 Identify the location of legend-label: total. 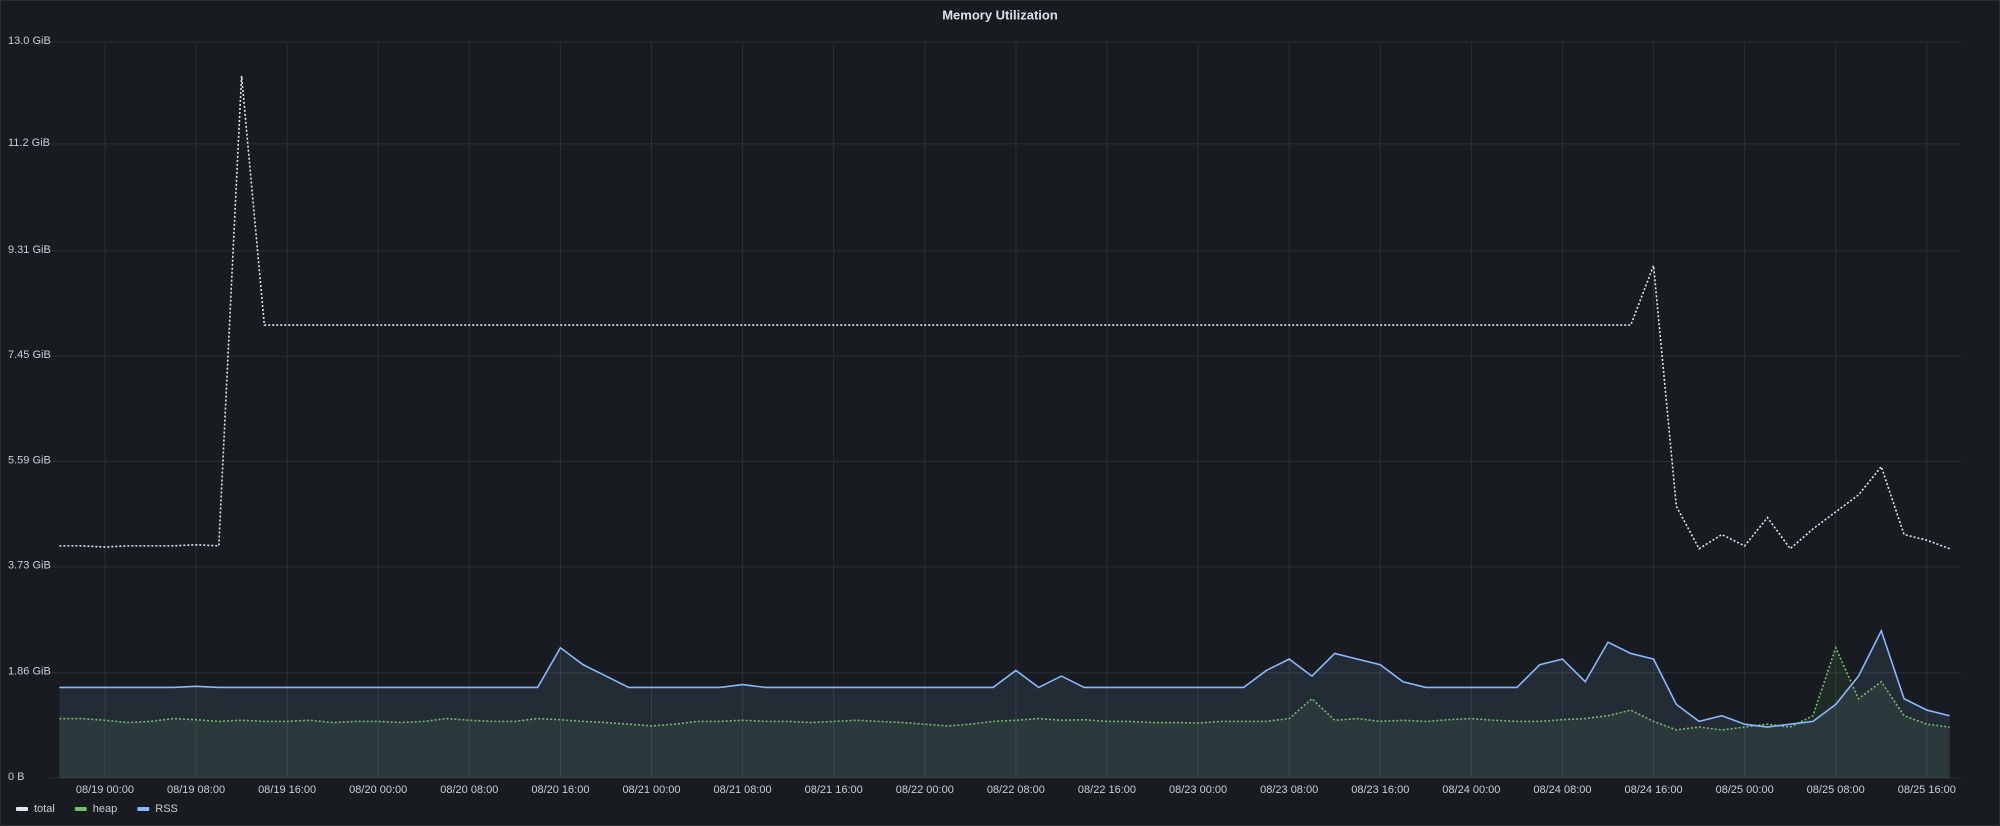
(44, 809).